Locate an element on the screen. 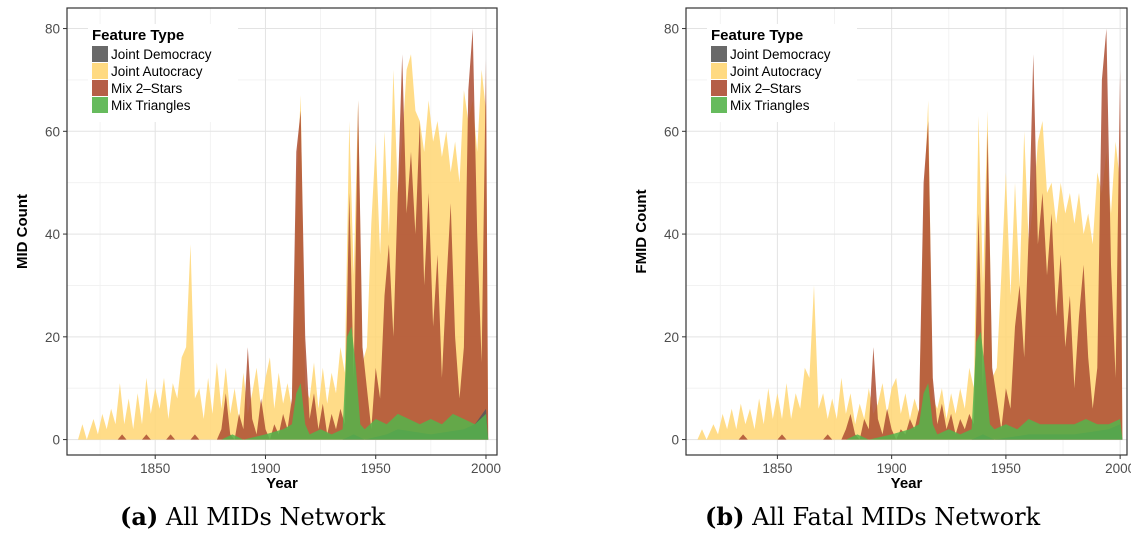 The width and height of the screenshot is (1131, 550). caption-b-text: All Fatal MIDs Network is located at coordinates (896, 517).